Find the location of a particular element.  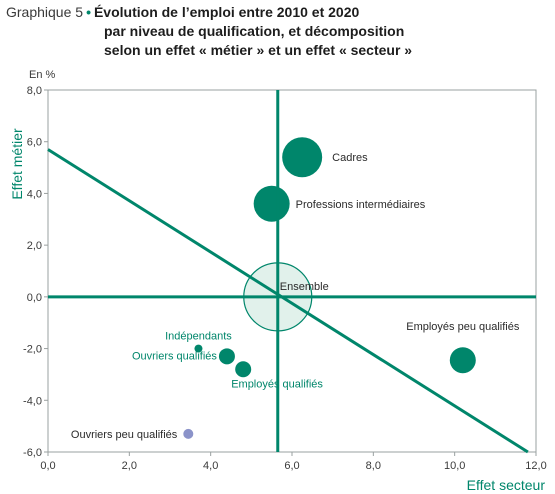

y-tick-label: 6,0 is located at coordinates (34, 143).